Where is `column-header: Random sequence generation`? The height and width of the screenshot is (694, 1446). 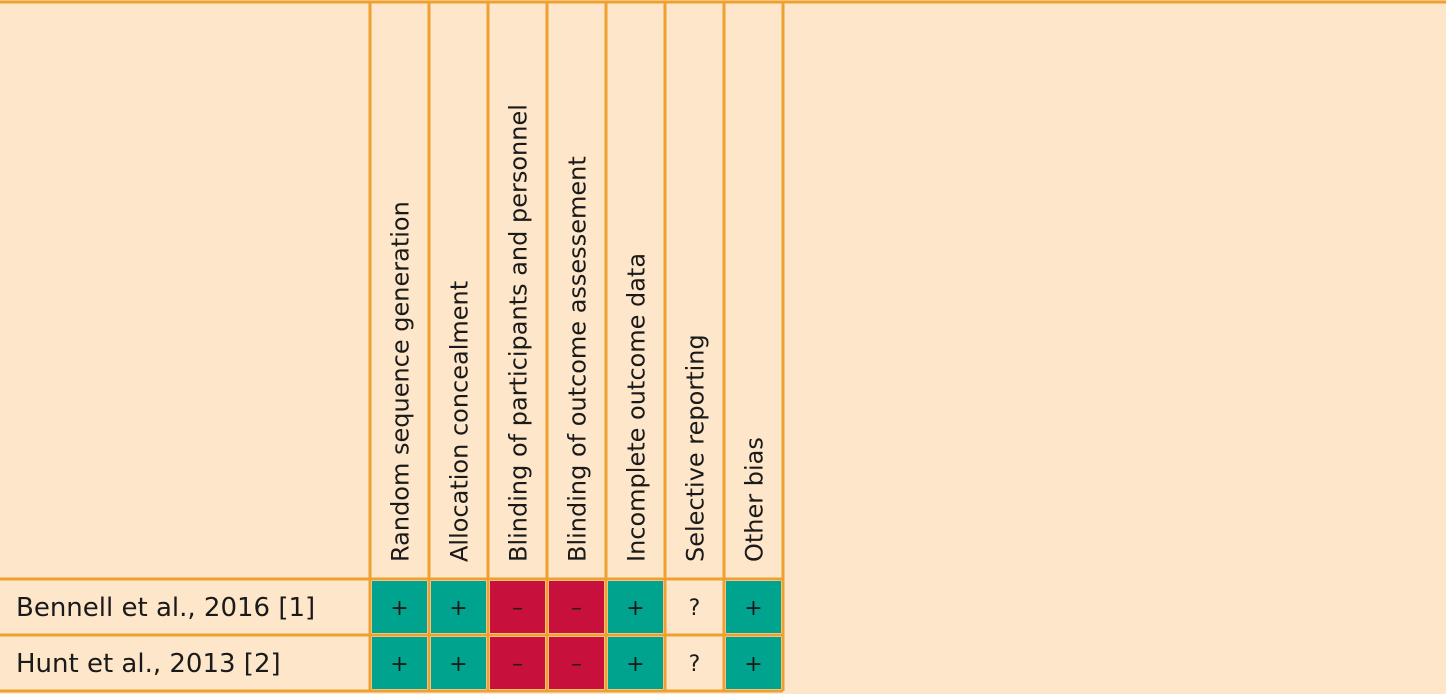
column-header: Random sequence generation is located at coordinates (401, 381).